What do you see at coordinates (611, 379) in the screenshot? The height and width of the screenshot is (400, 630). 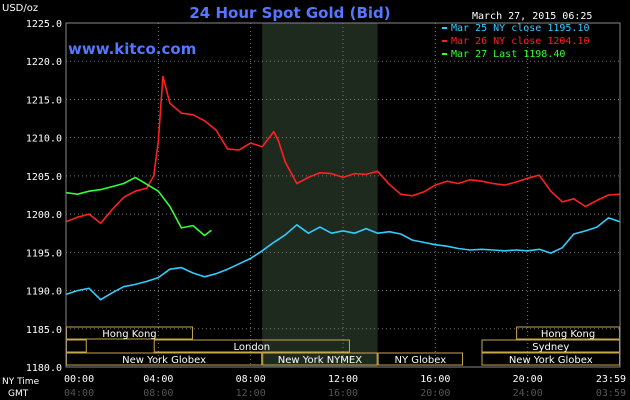 I see `x-tick-label-ny: 23:59` at bounding box center [611, 379].